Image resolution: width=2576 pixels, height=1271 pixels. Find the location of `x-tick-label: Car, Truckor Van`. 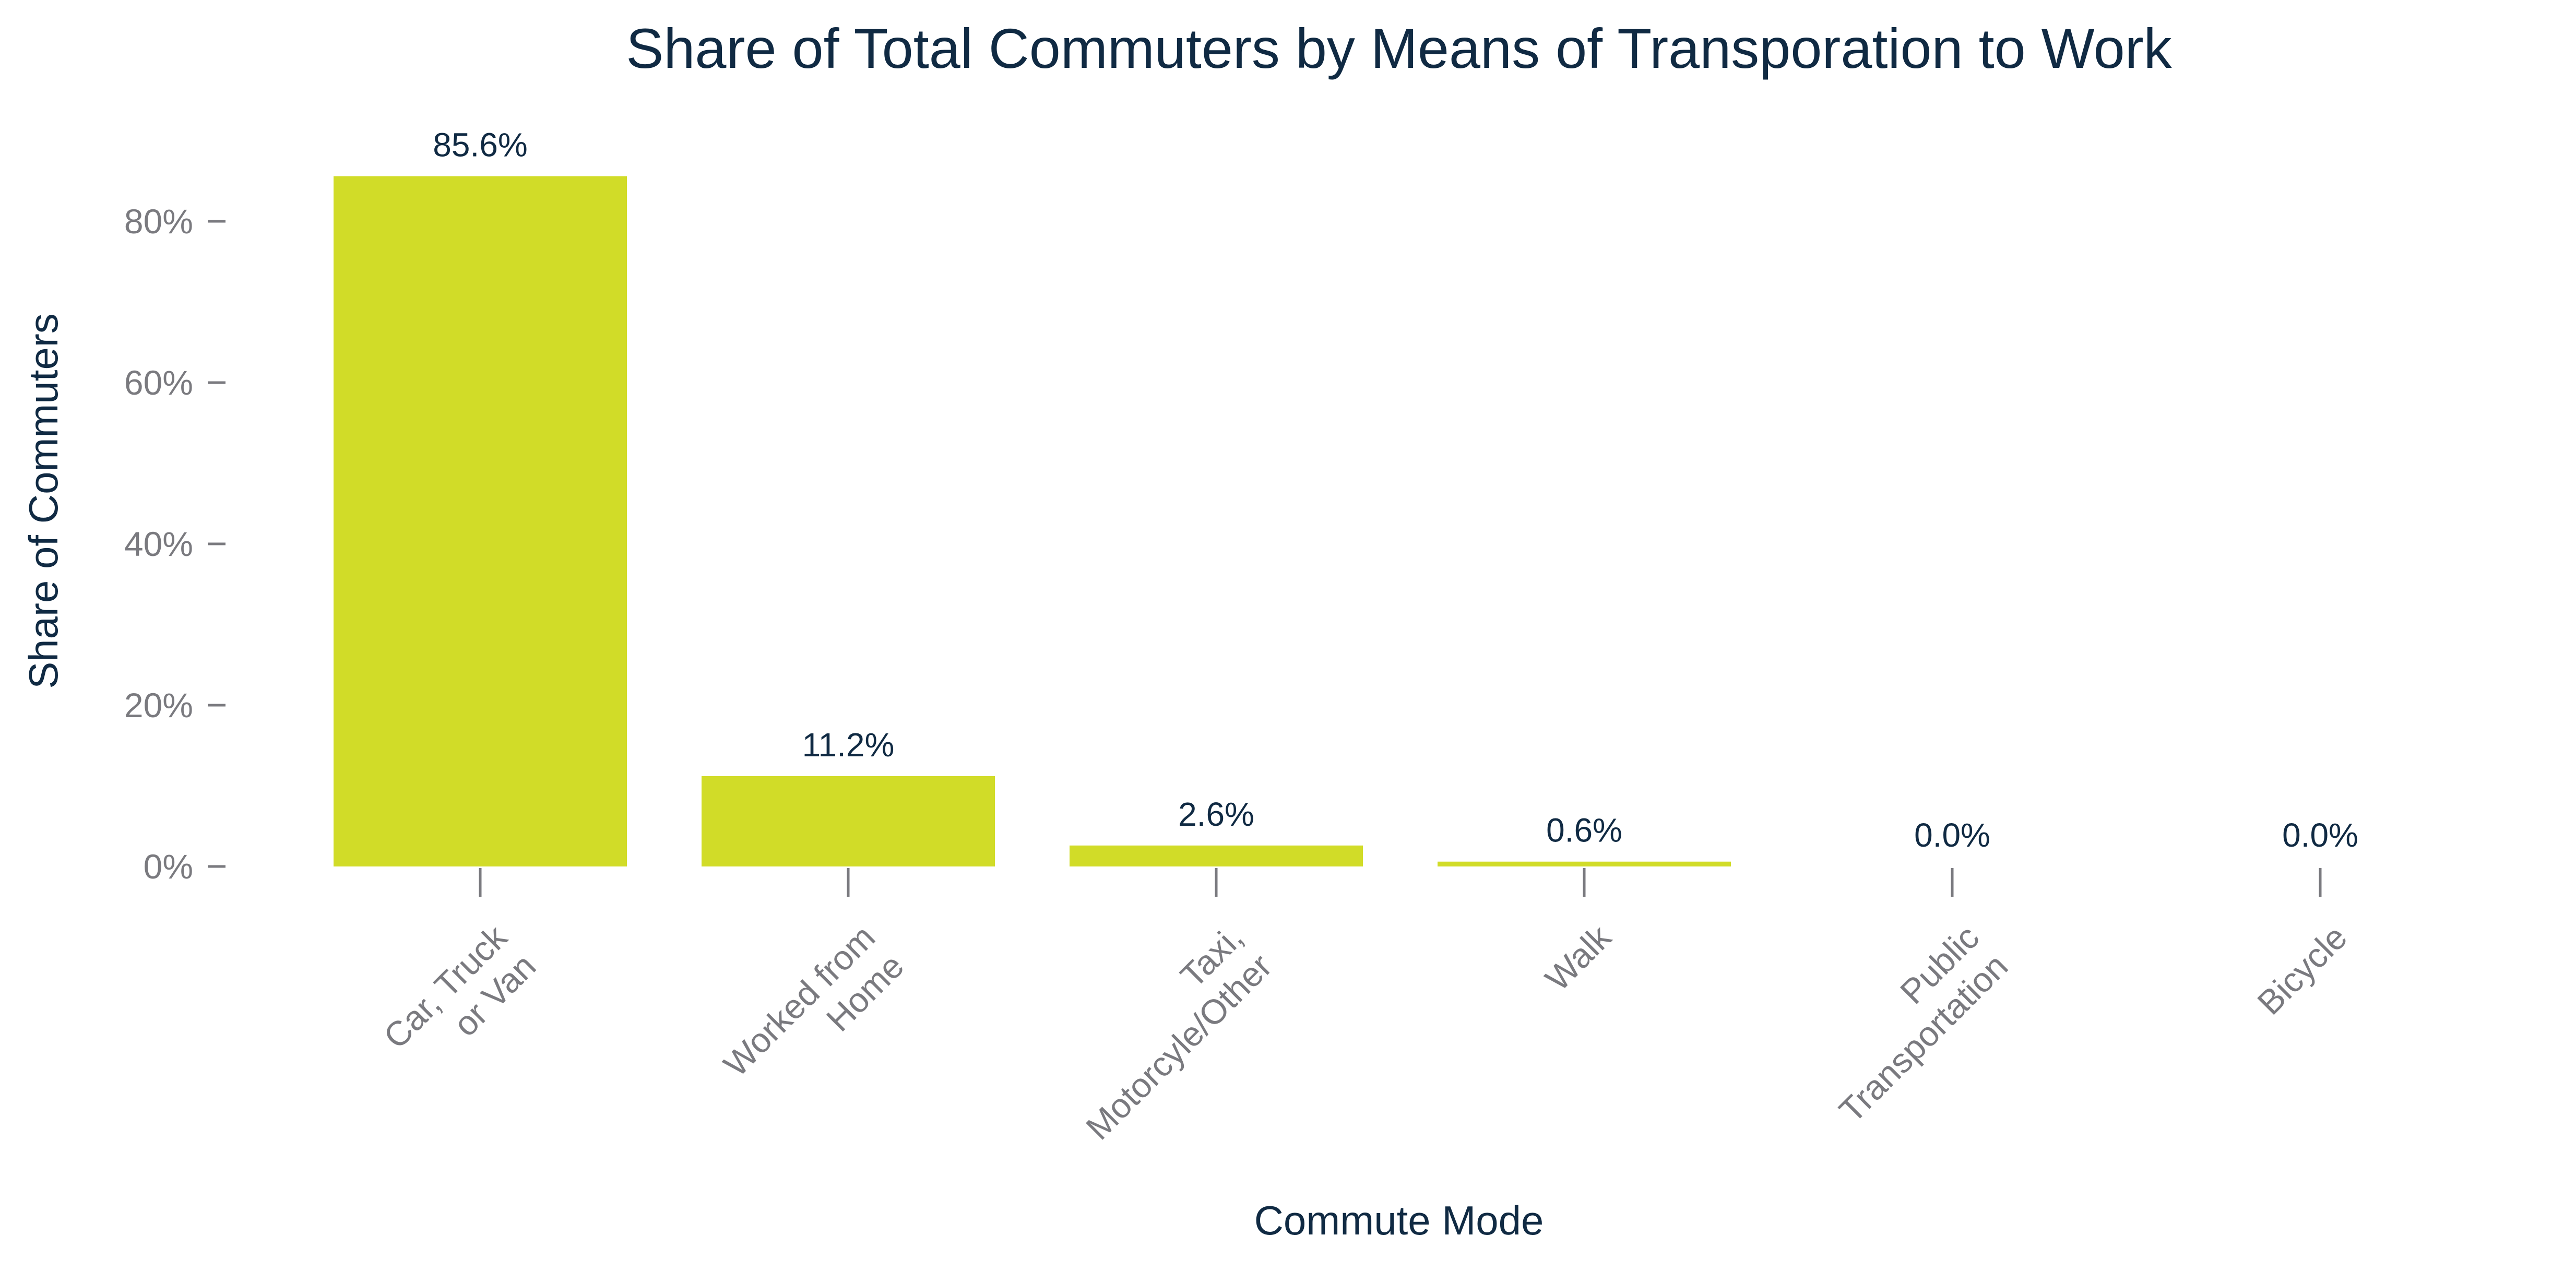

x-tick-label: Car, Truckor Van is located at coordinates (459, 1001).